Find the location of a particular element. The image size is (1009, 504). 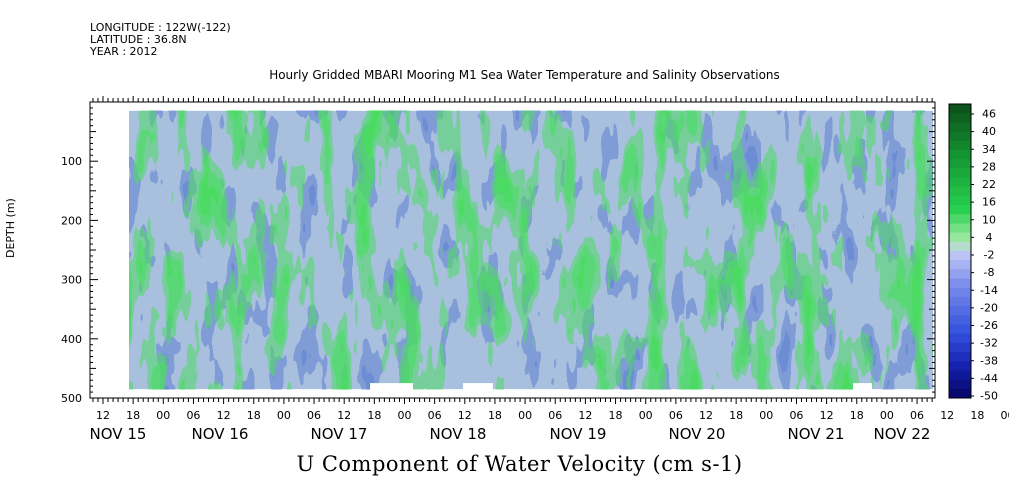

x-date-label: NOV 20 is located at coordinates (697, 434).